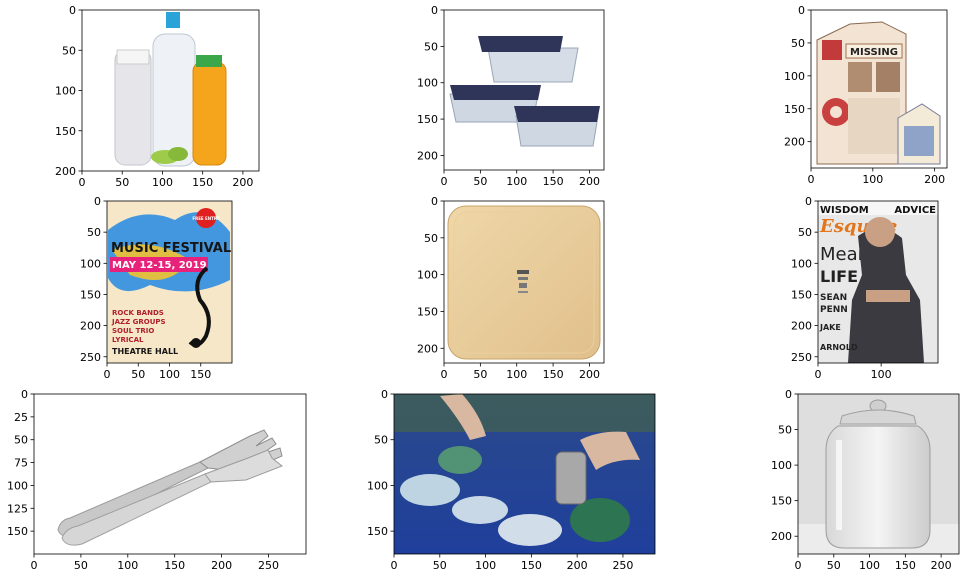 This screenshot has width=969, height=578. I want to click on panel-milk-cartons: MISSING 0 100 200 0 50 100 150 200, so click(866, 95).